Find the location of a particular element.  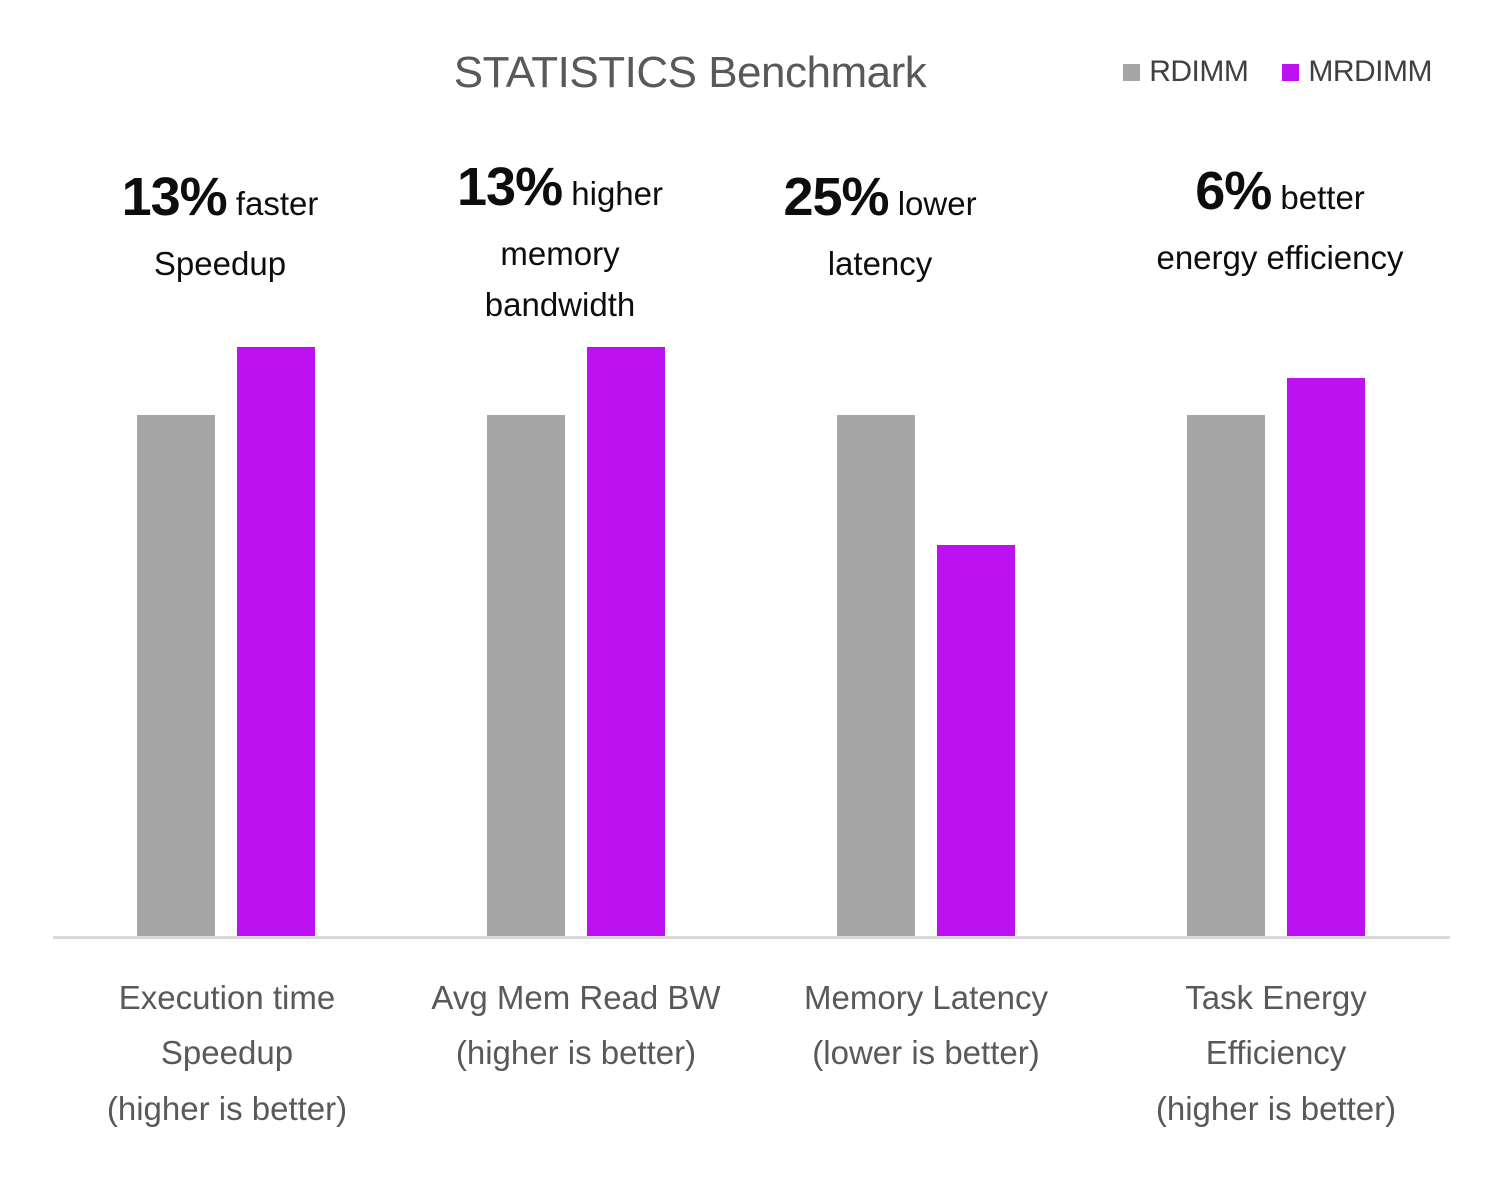

category-label-line: Execution time is located at coordinates (227, 997).